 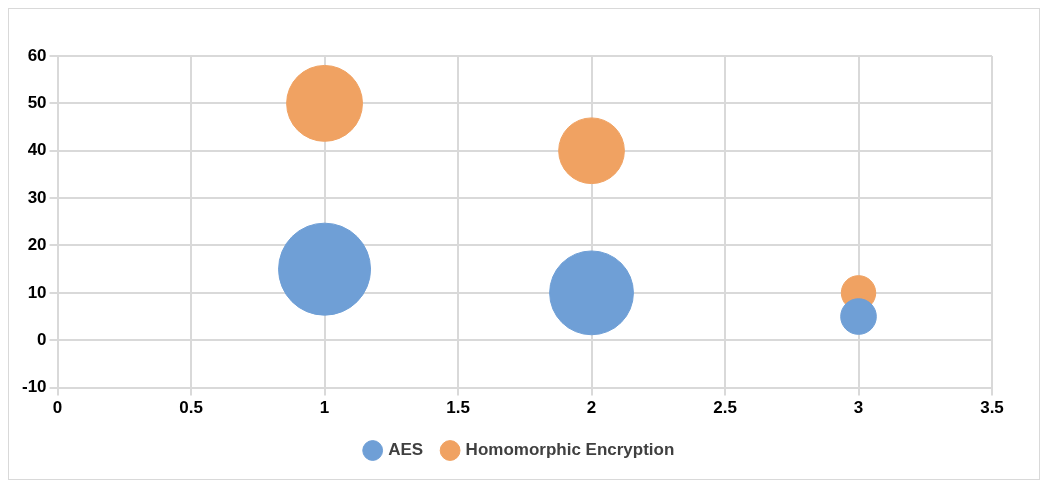 I want to click on x-tick-label: 0.5, so click(x=191, y=408).